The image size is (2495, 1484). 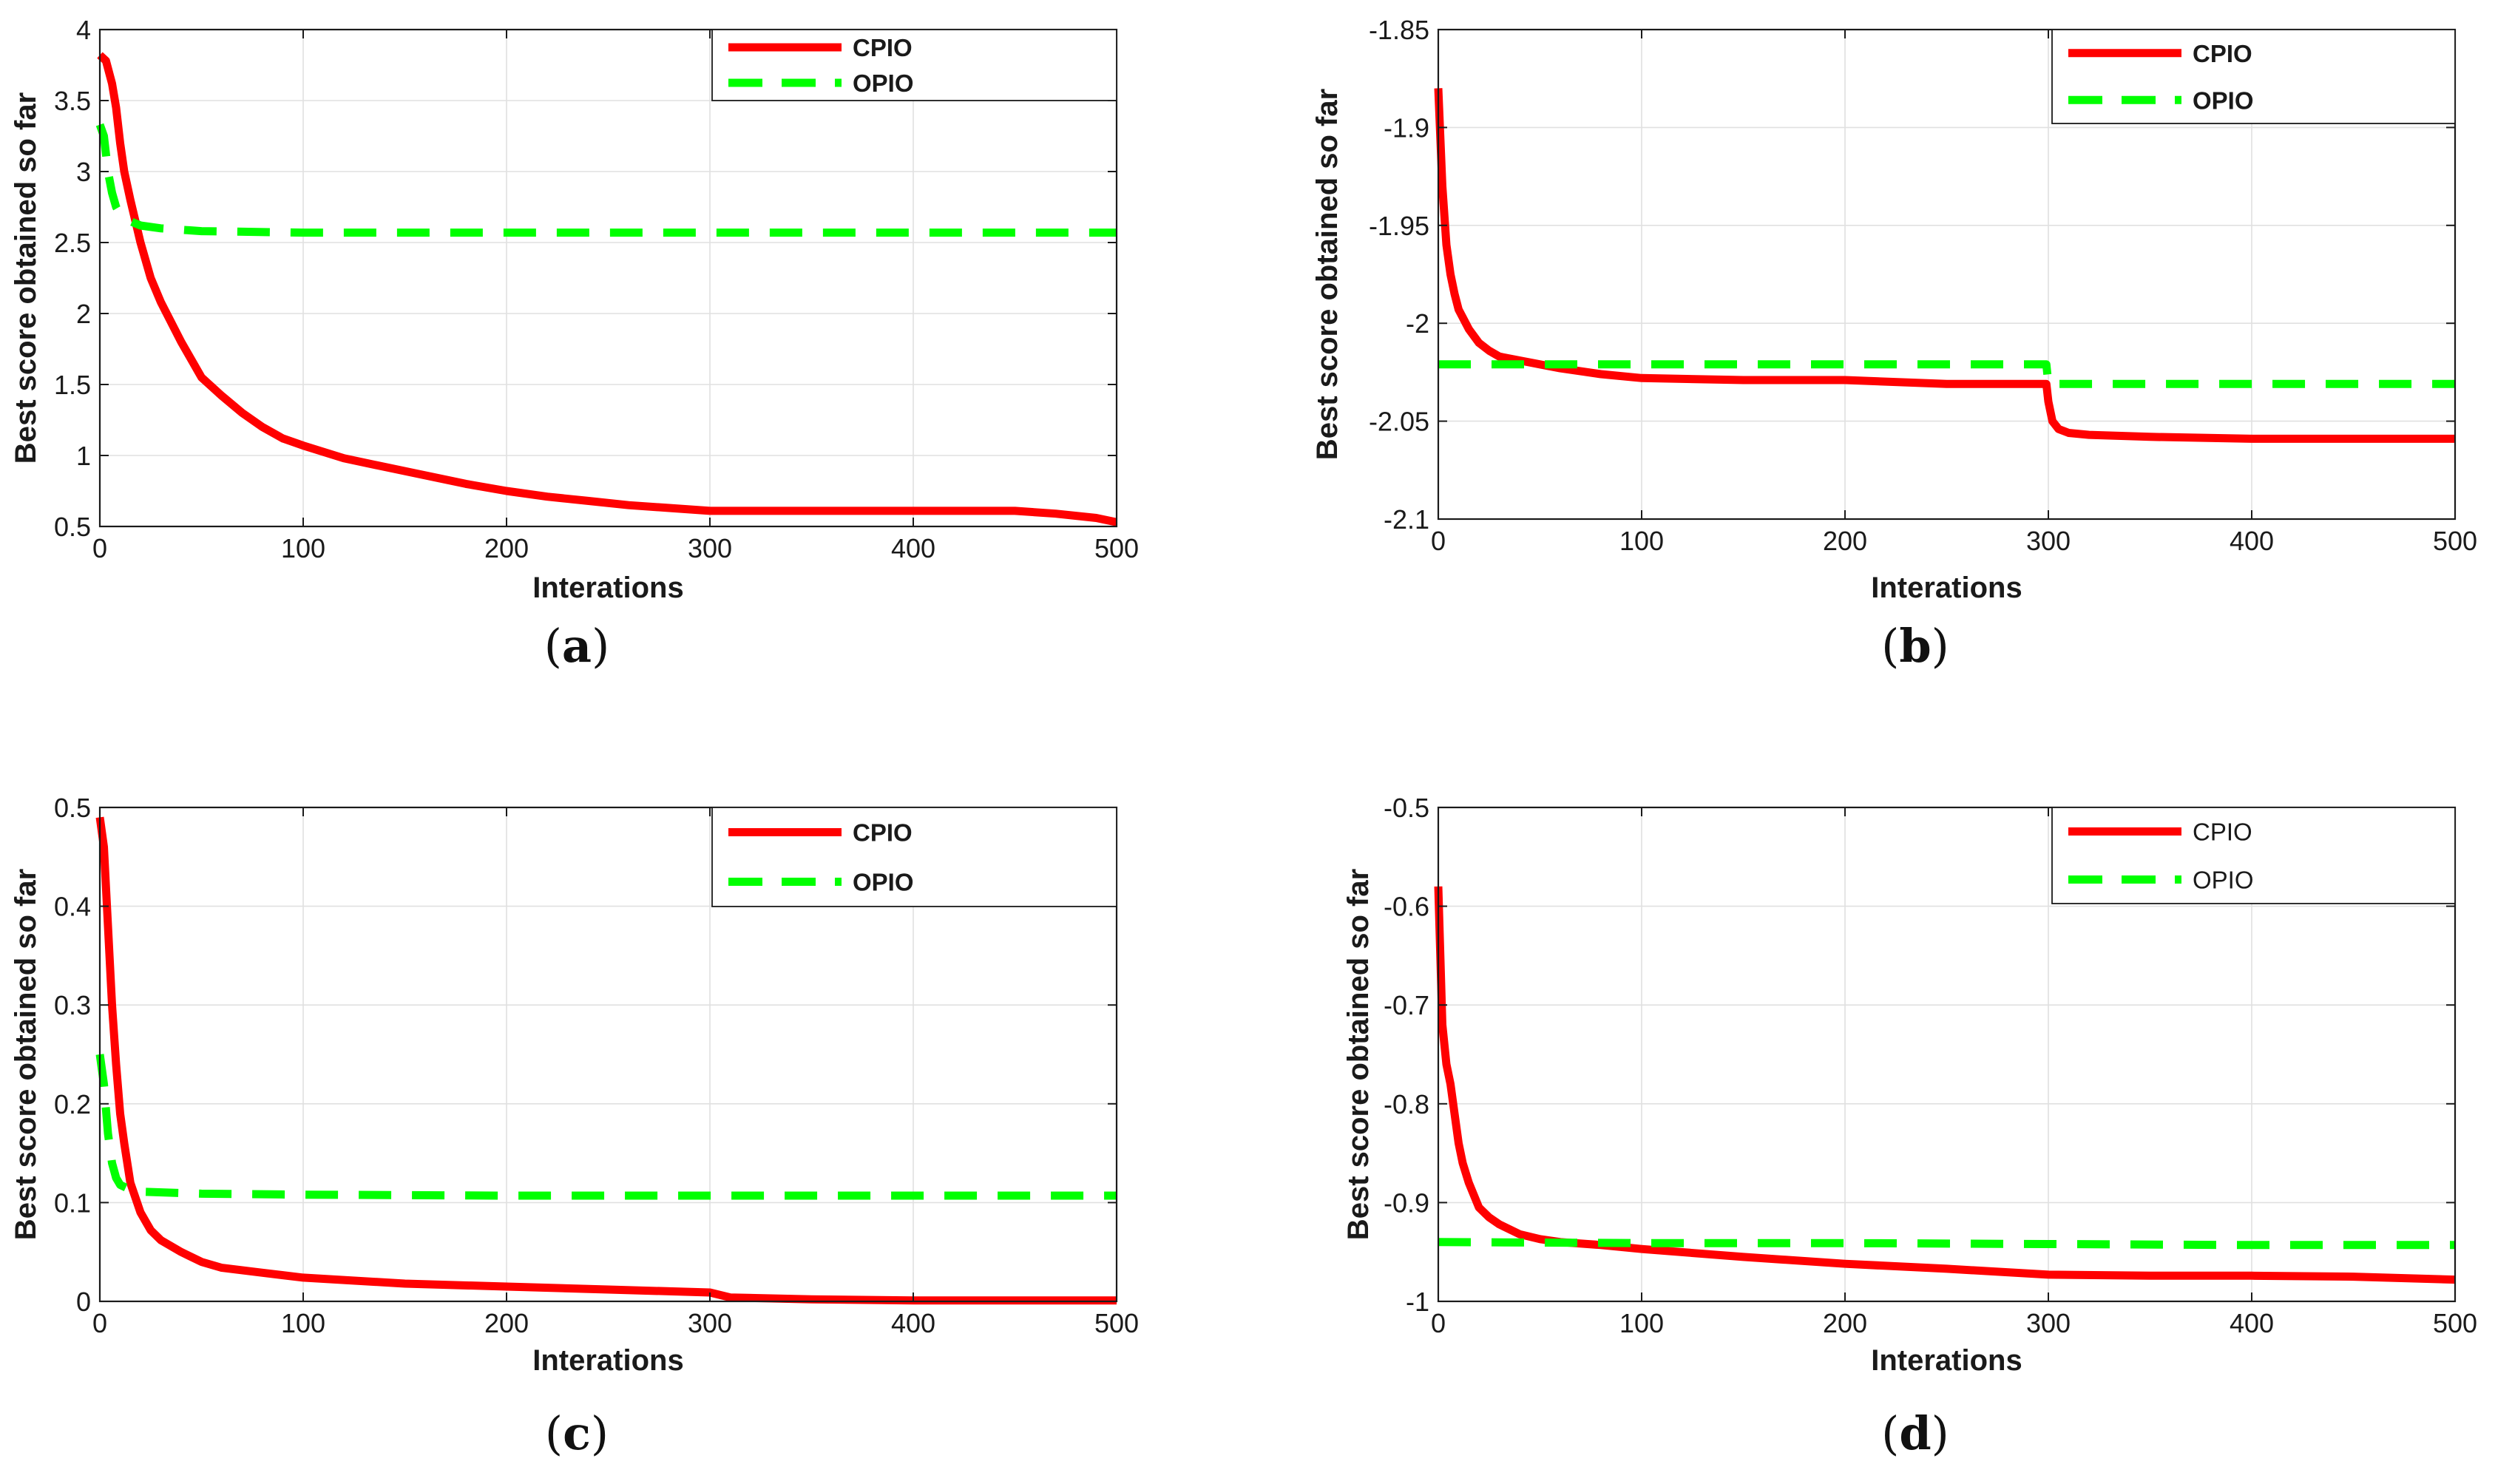 I want to click on y-tick-label: 0, so click(x=84, y=1302).